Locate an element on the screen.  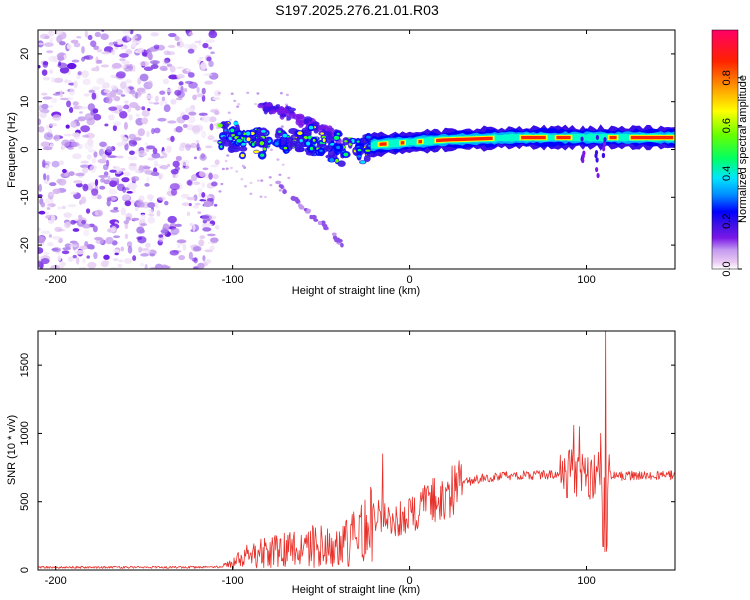
colorbar-tick-label: 0.2 is located at coordinates (727, 221).